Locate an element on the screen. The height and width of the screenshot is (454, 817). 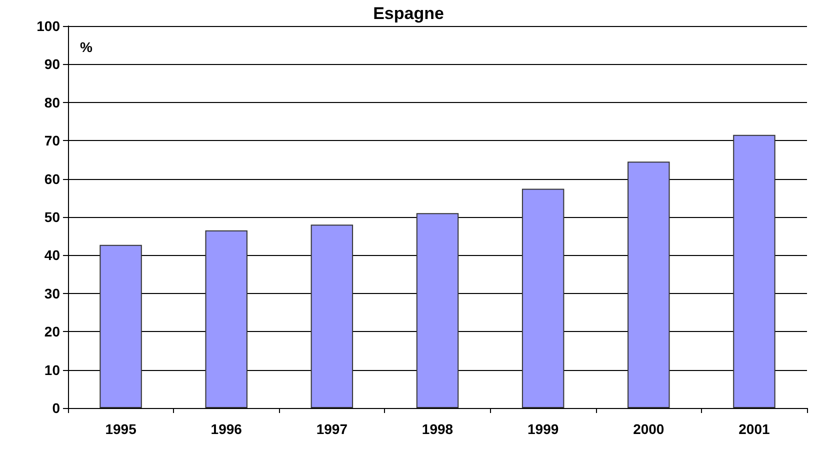
x-tick-label: 1998 is located at coordinates (438, 429).